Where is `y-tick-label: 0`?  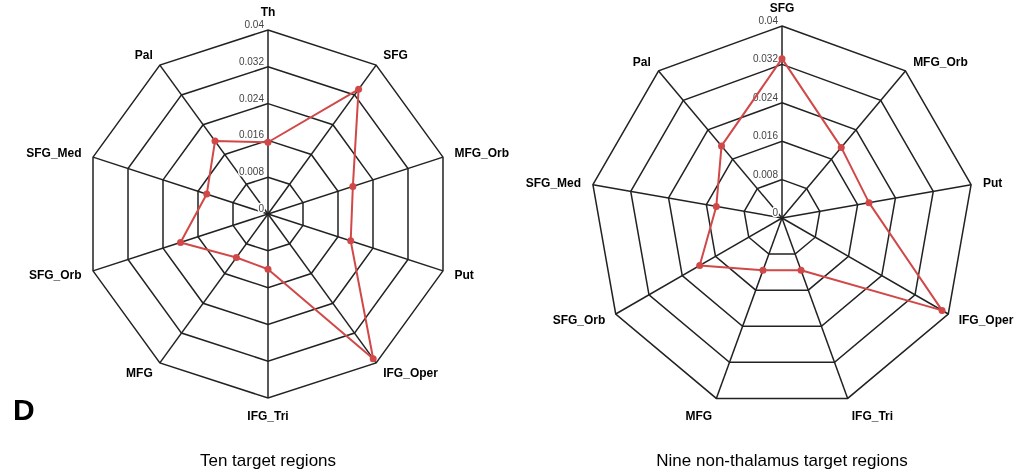
y-tick-label: 0 is located at coordinates (261, 208).